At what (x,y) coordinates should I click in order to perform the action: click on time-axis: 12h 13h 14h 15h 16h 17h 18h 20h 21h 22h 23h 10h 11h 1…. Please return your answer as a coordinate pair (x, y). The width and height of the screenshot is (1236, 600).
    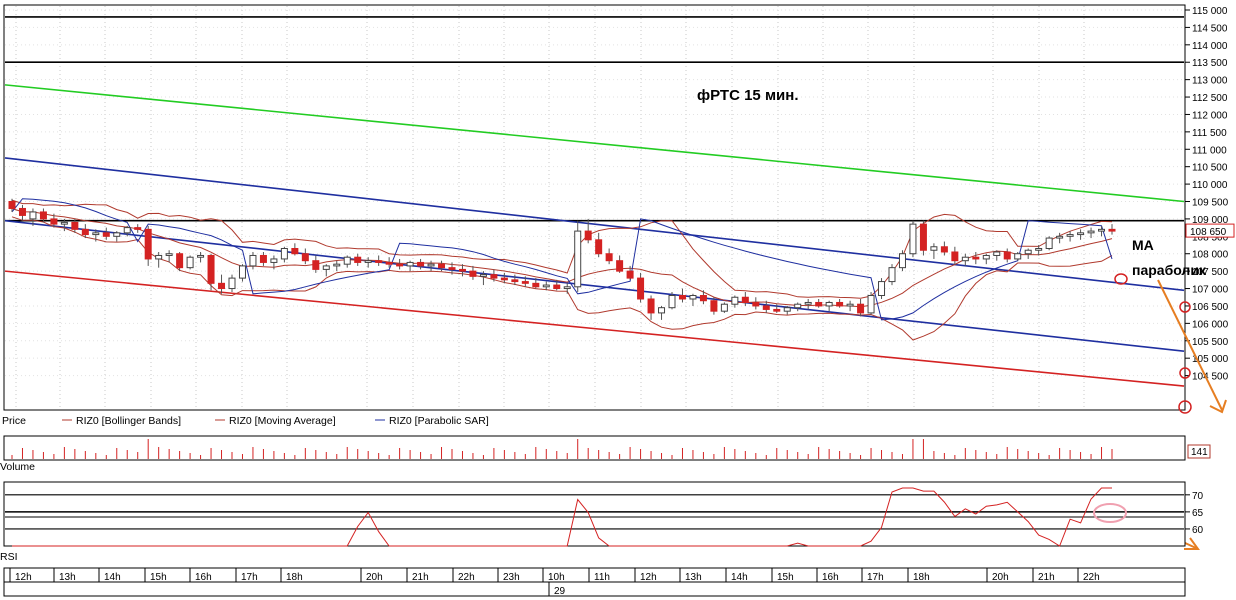
    Looking at the image, I should click on (554, 582).